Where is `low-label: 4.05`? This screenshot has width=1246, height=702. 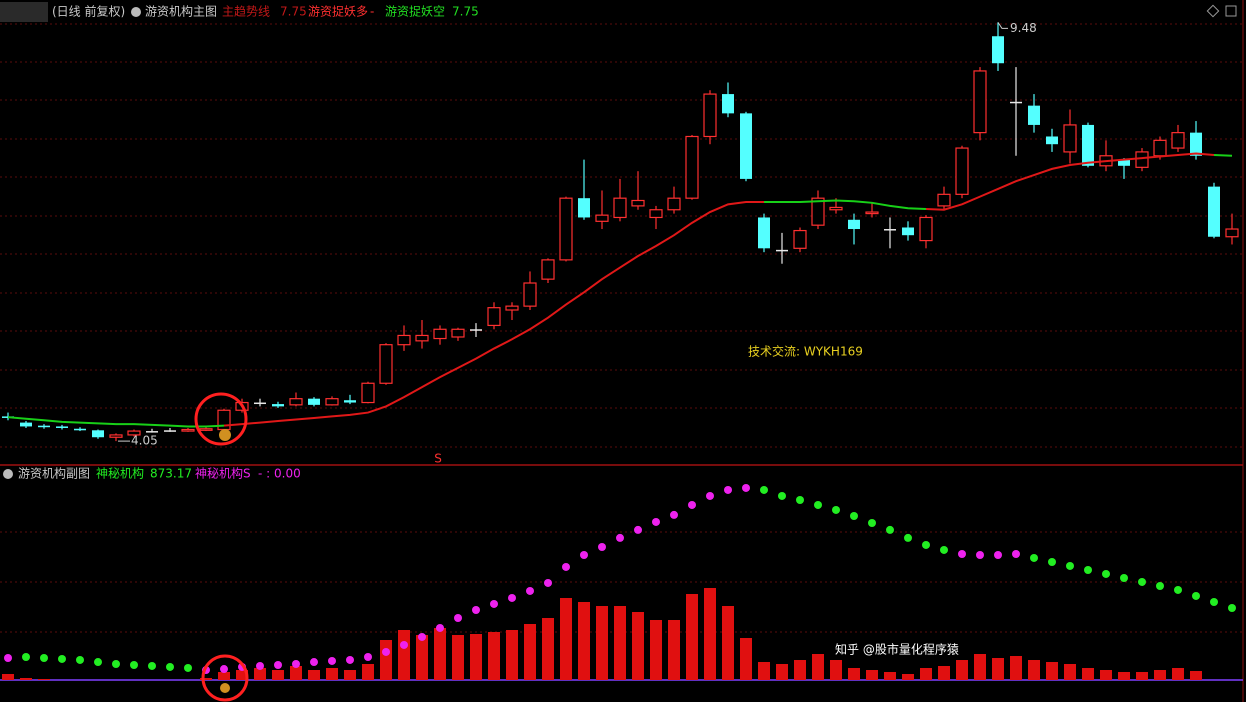 low-label: 4.05 is located at coordinates (144, 441).